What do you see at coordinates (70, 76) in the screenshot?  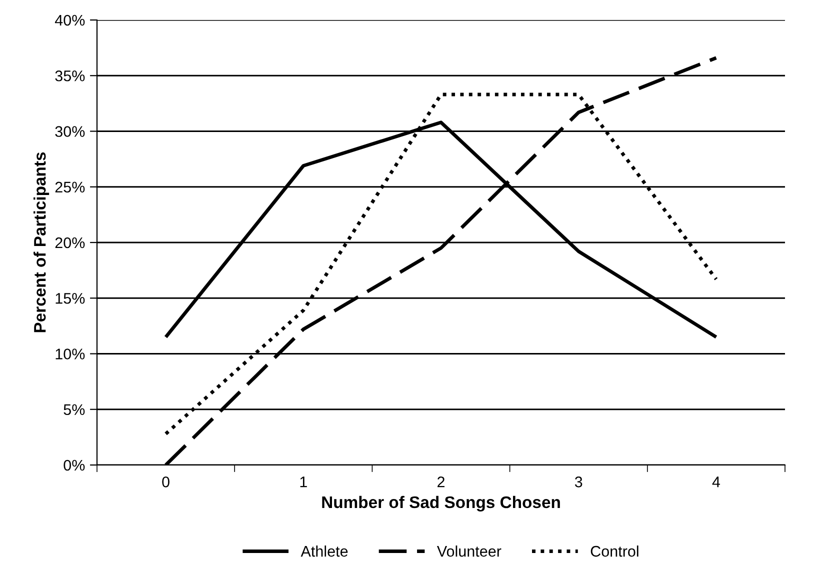 I see `y-tick-label: 35%` at bounding box center [70, 76].